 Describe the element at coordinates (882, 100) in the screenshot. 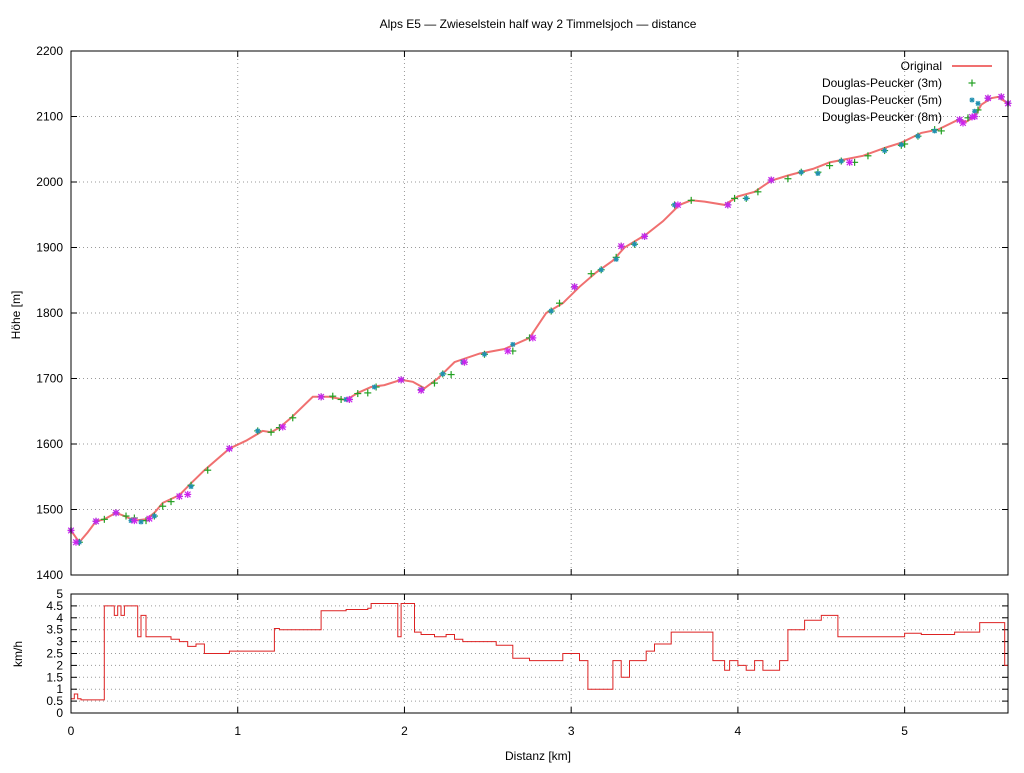

I see `legend-label: Douglas-Peucker (5m)` at that location.